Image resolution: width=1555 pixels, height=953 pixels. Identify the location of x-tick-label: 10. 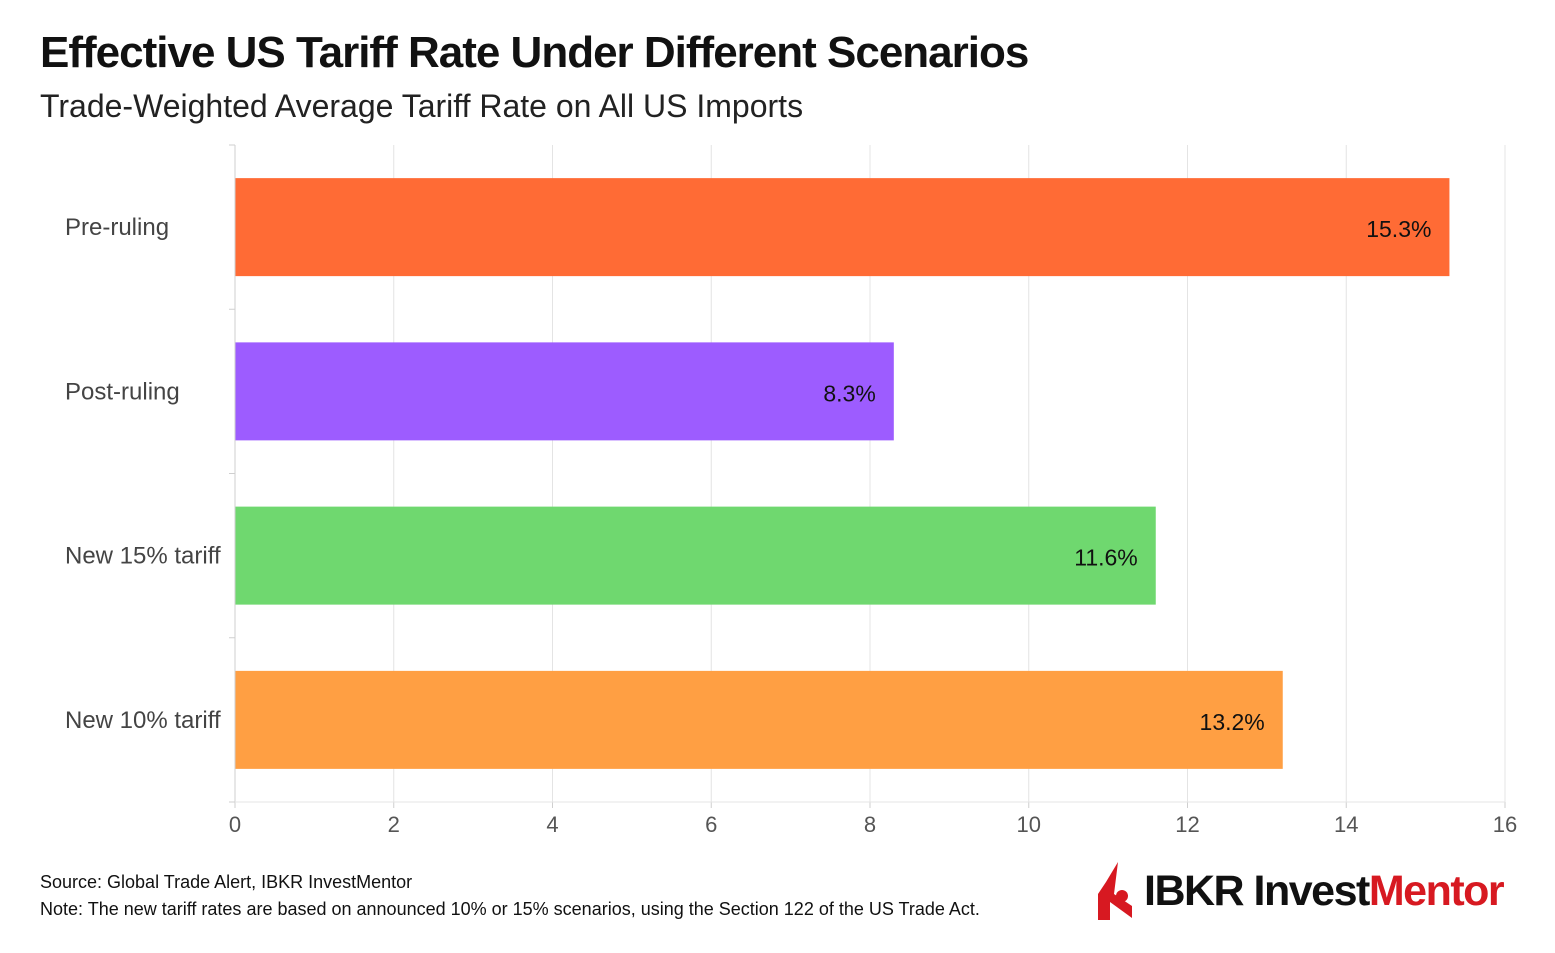
(1029, 824).